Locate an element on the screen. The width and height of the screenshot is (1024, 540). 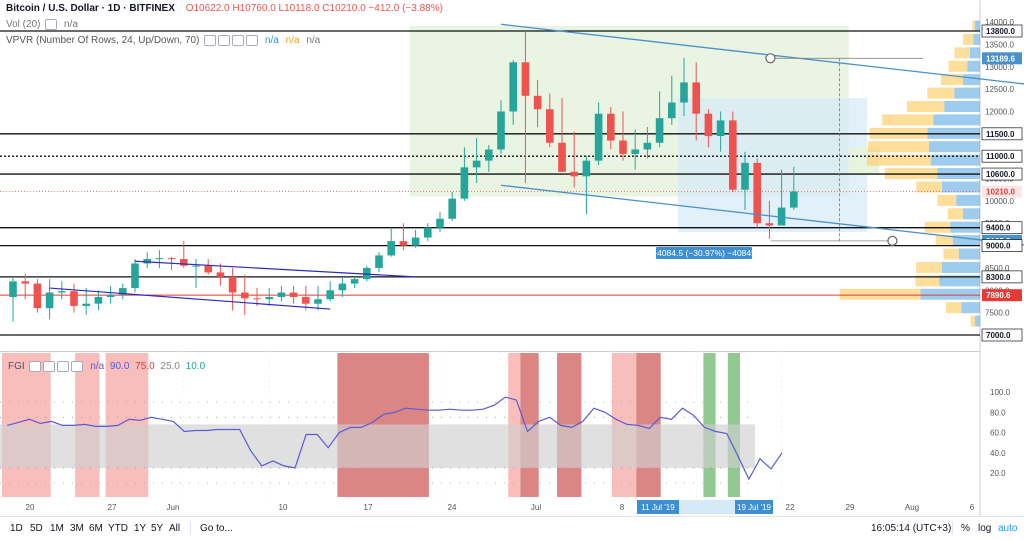
clock-display: 16:05:14 (UTC+3) is located at coordinates (911, 528).